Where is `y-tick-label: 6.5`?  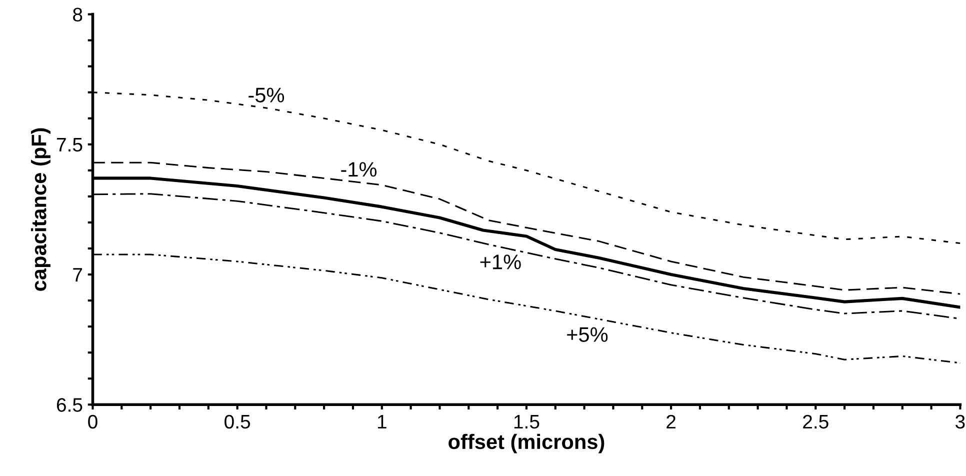
y-tick-label: 6.5 is located at coordinates (69, 405).